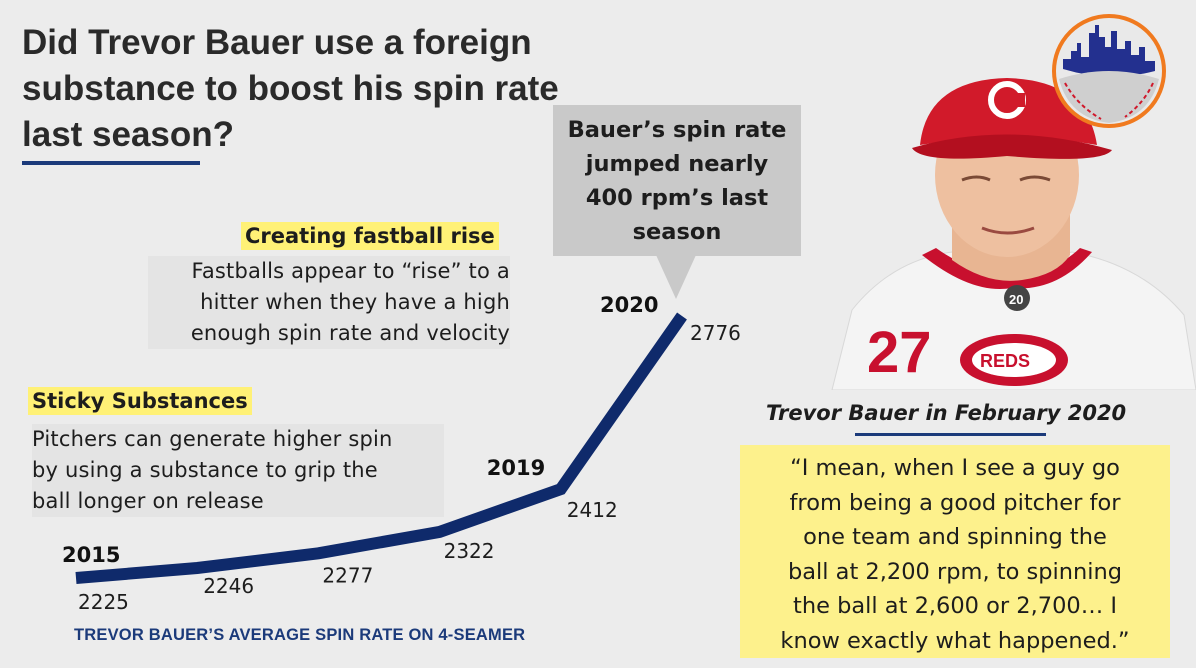  I want to click on year-label: 2015, so click(91, 555).